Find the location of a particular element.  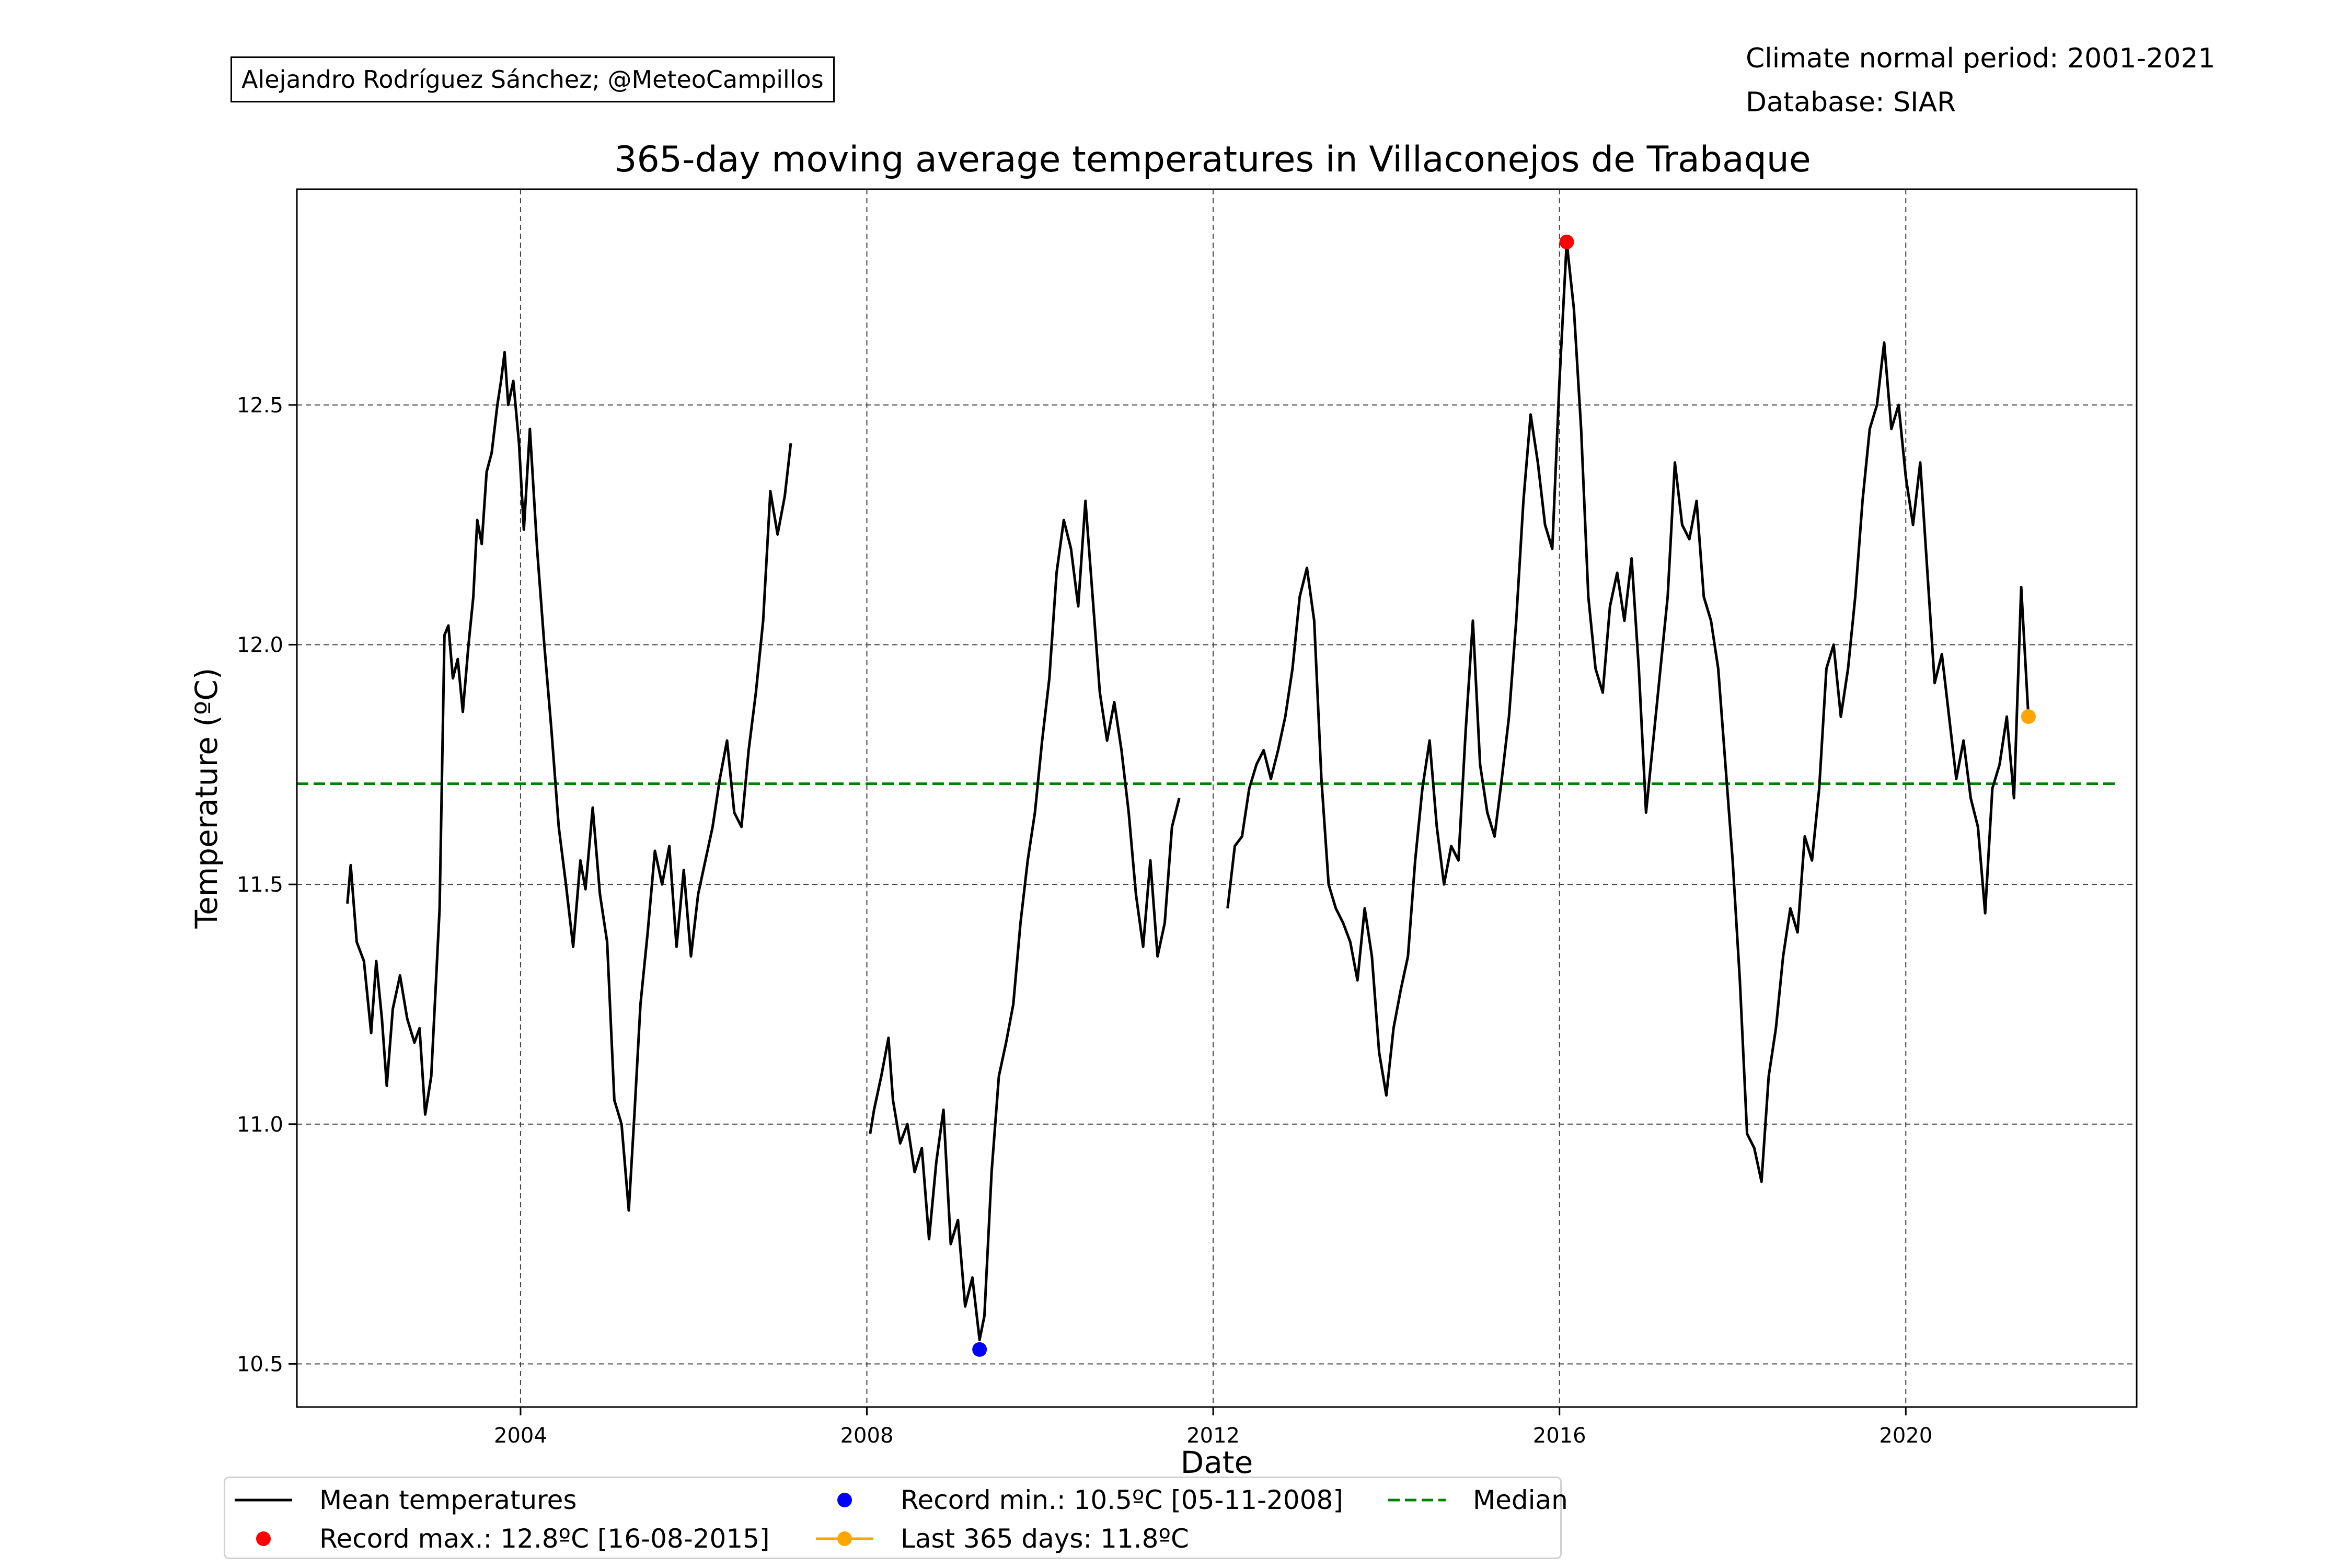

record-min-marker is located at coordinates (979, 1349).